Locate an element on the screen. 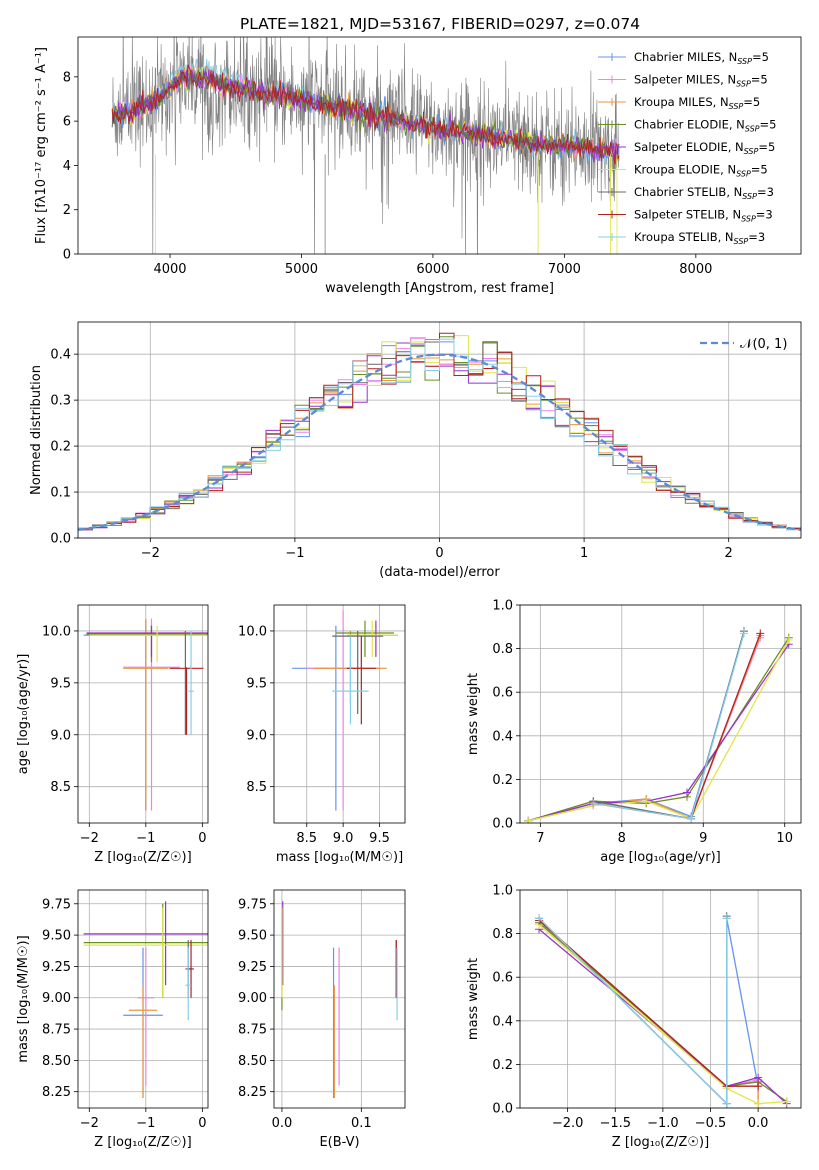  x-axis-label: E(B-V) is located at coordinates (339, 1142).